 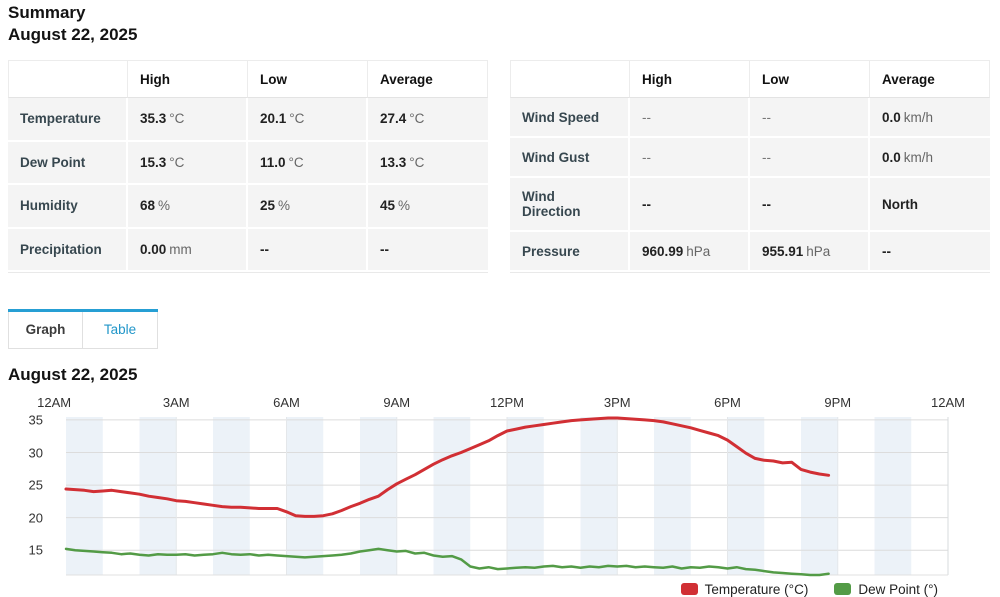 What do you see at coordinates (68, 250) in the screenshot?
I see `row-label: Precipitation` at bounding box center [68, 250].